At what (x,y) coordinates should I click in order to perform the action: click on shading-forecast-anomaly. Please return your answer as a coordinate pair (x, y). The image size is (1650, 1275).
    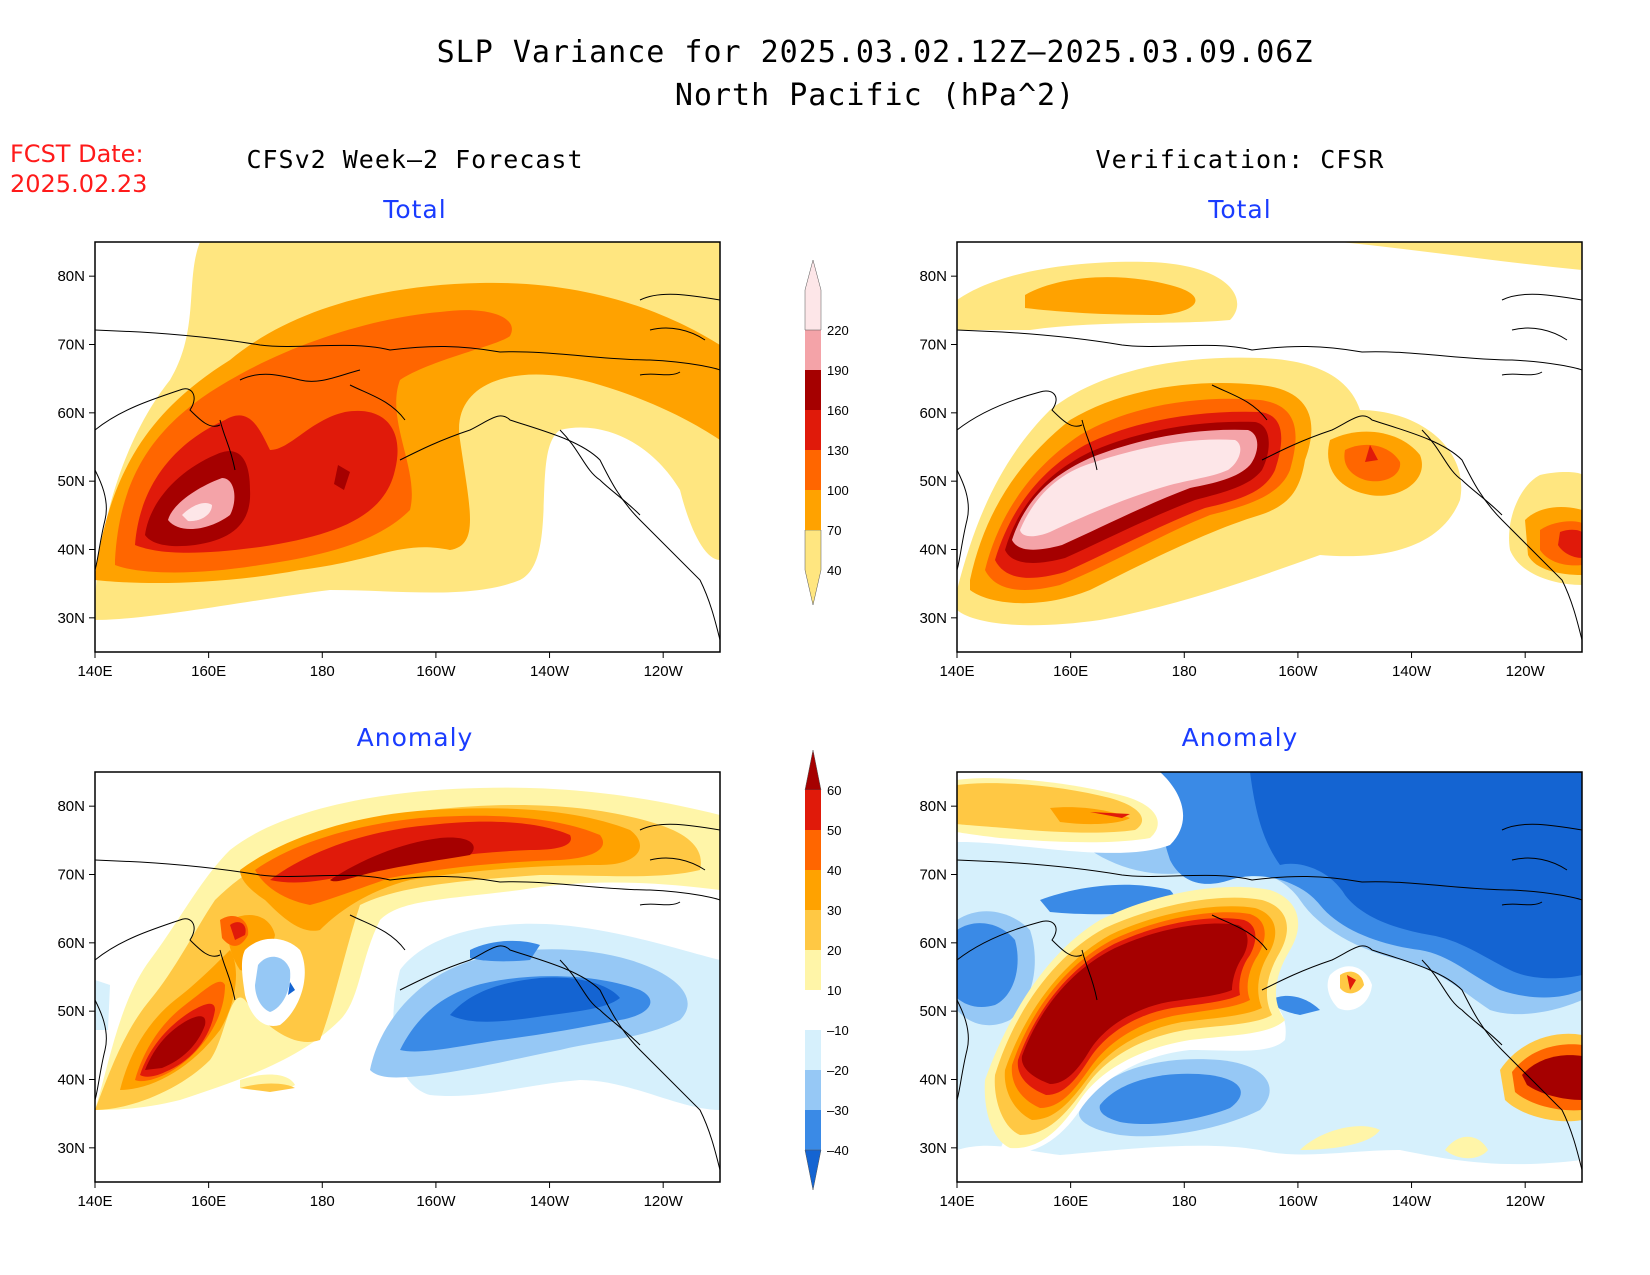
    Looking at the image, I should click on (407, 977).